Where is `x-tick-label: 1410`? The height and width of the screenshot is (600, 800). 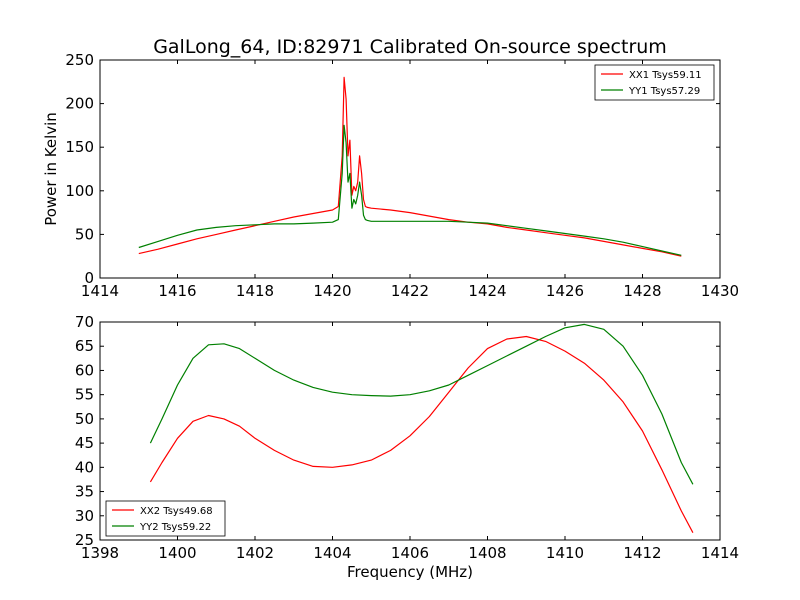 x-tick-label: 1410 is located at coordinates (565, 553).